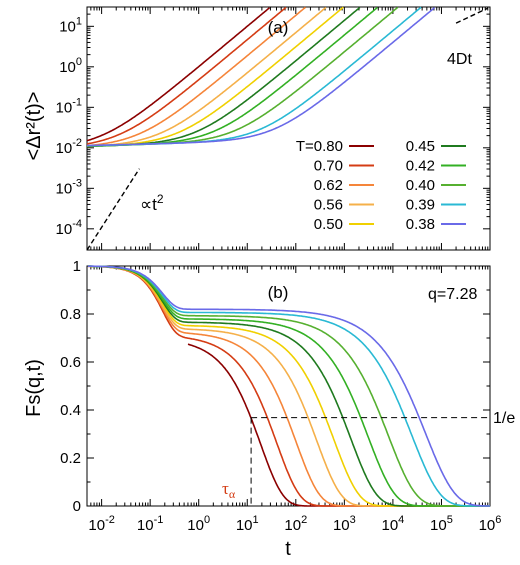 The image size is (520, 565). What do you see at coordinates (278, 292) in the screenshot?
I see `panel-b-label: (b)` at bounding box center [278, 292].